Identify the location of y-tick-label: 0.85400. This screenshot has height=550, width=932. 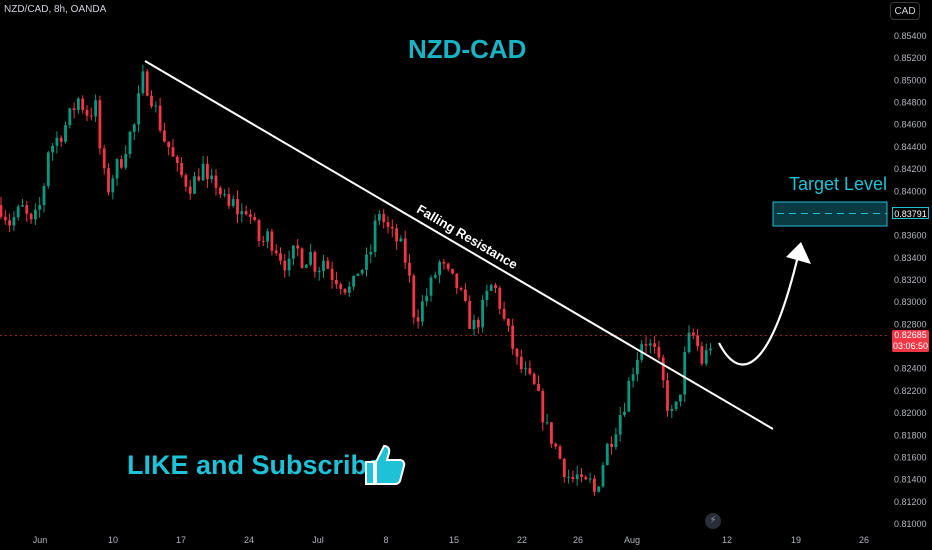
(910, 36).